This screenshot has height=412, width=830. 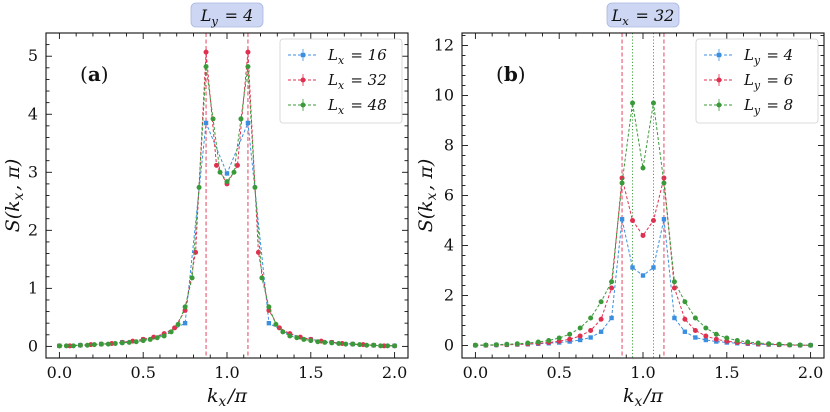 I want to click on panel-title-box, so click(x=227, y=15).